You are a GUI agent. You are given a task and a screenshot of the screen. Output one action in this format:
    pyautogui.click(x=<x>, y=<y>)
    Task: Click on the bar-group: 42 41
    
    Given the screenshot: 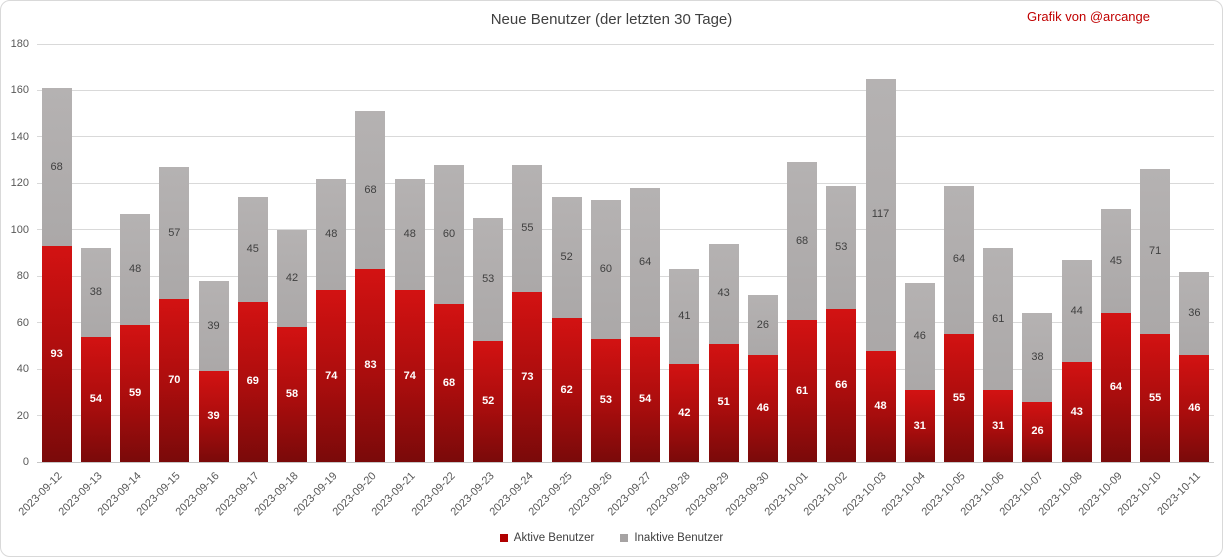 What is the action you would take?
    pyautogui.click(x=684, y=253)
    